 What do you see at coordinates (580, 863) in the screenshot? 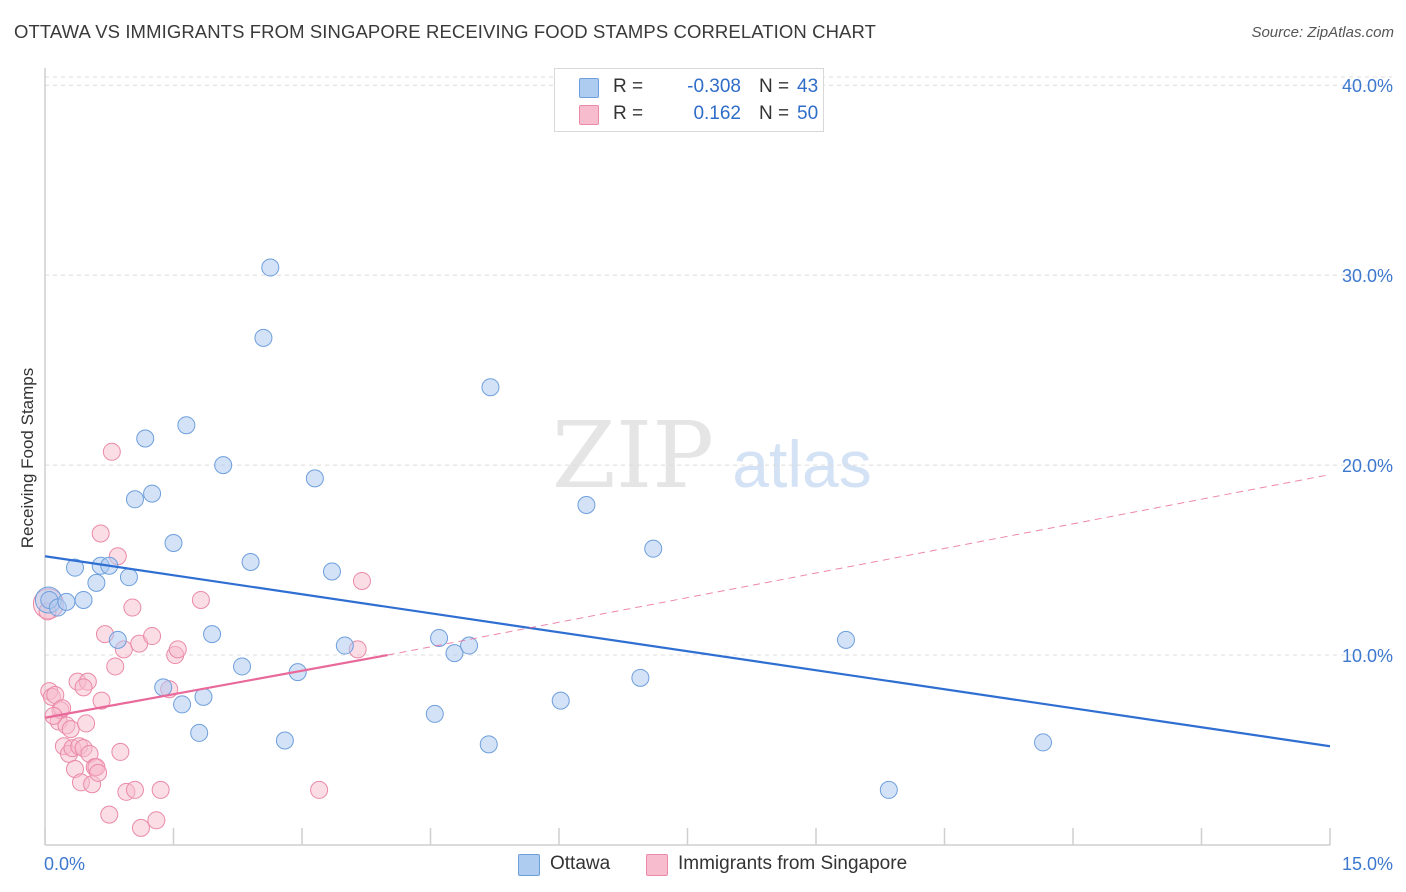
I see `series-name-ottawa: Ottawa` at bounding box center [580, 863].